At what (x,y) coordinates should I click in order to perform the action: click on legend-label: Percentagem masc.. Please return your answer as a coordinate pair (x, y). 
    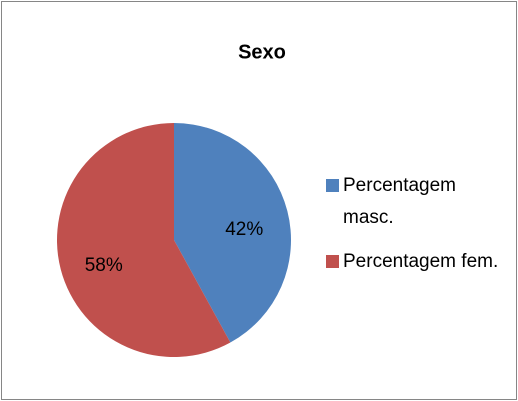
    Looking at the image, I should click on (400, 201).